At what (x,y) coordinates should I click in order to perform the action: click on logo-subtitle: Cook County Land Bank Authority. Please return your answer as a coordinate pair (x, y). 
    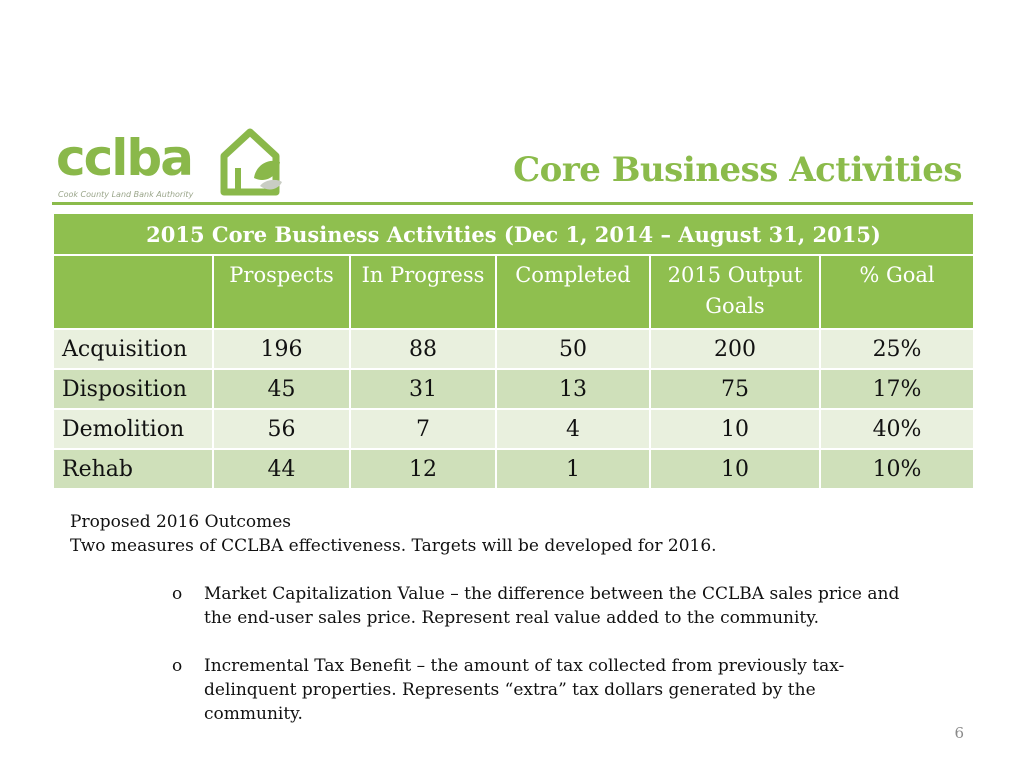
    Looking at the image, I should click on (126, 194).